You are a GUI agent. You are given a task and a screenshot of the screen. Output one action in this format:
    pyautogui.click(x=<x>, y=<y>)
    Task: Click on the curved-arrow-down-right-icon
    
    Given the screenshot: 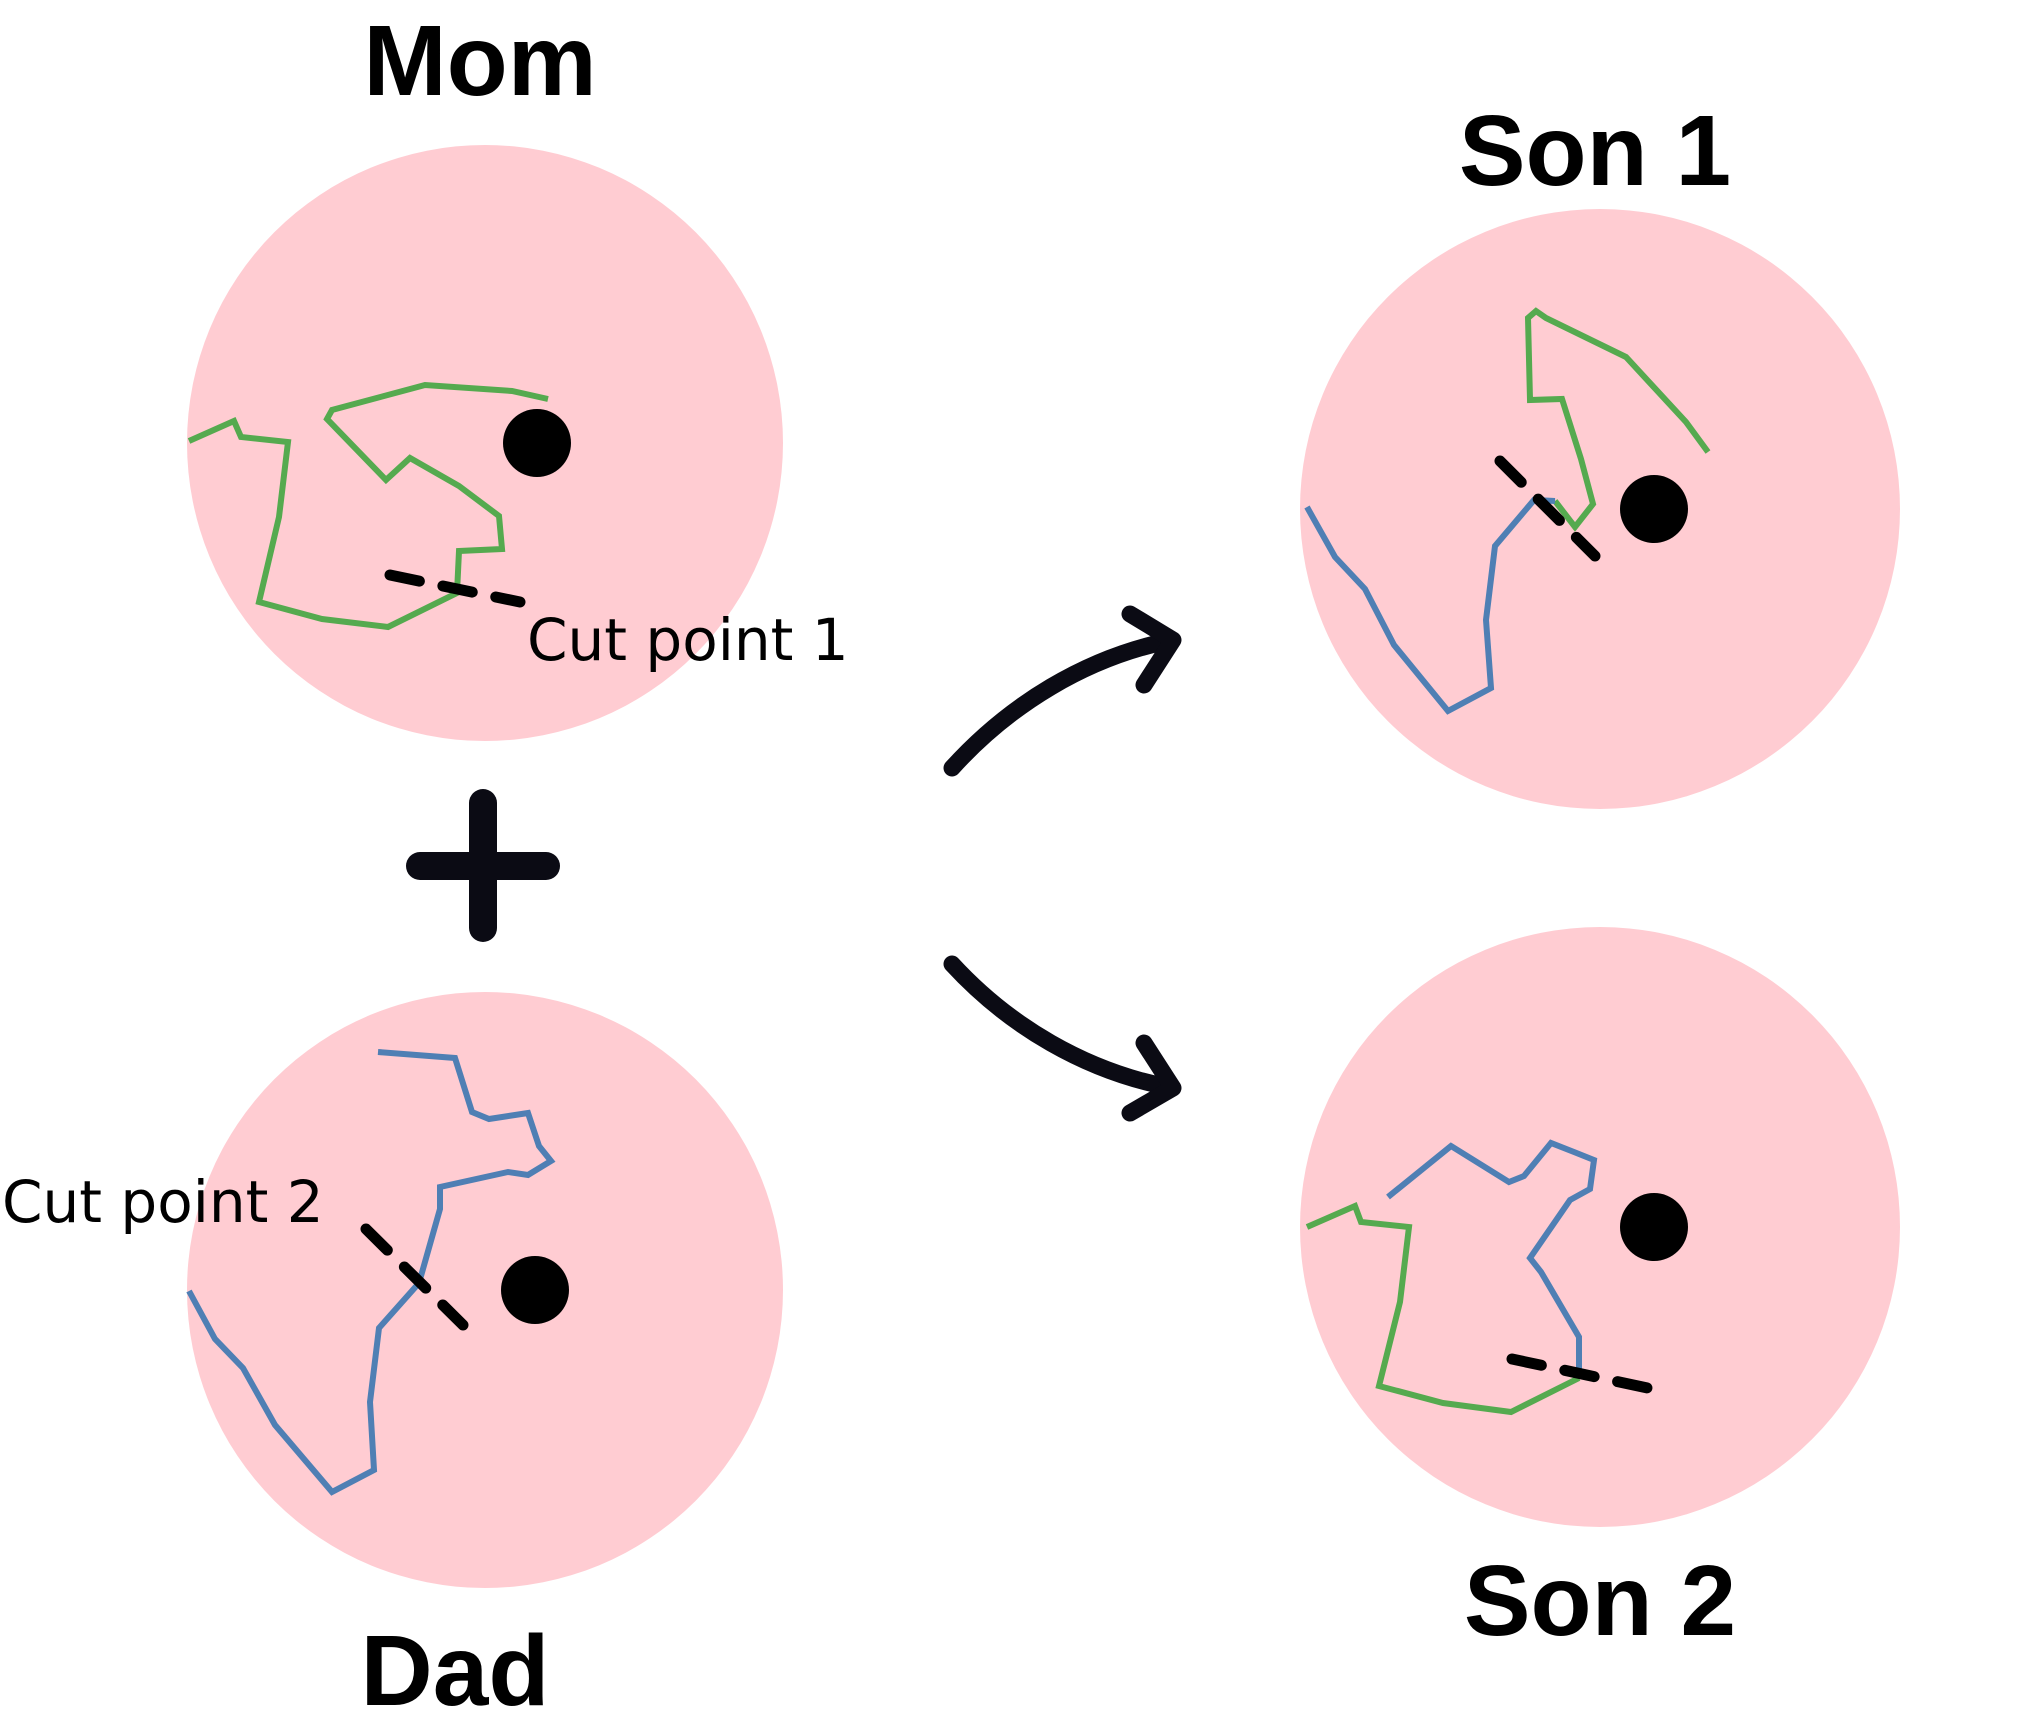 What is the action you would take?
    pyautogui.click(x=1062, y=1038)
    